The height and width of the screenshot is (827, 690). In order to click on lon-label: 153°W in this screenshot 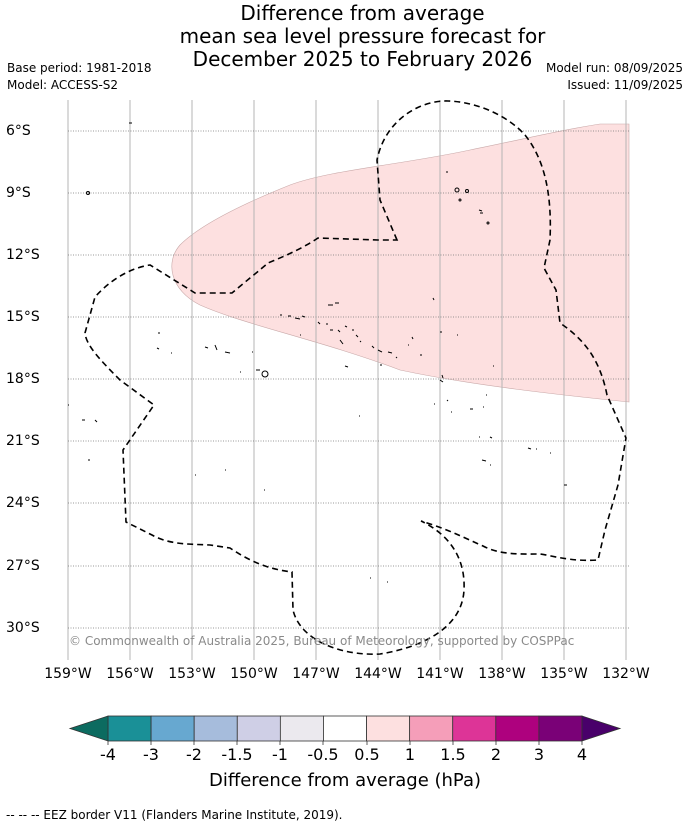, I will do `click(192, 674)`.